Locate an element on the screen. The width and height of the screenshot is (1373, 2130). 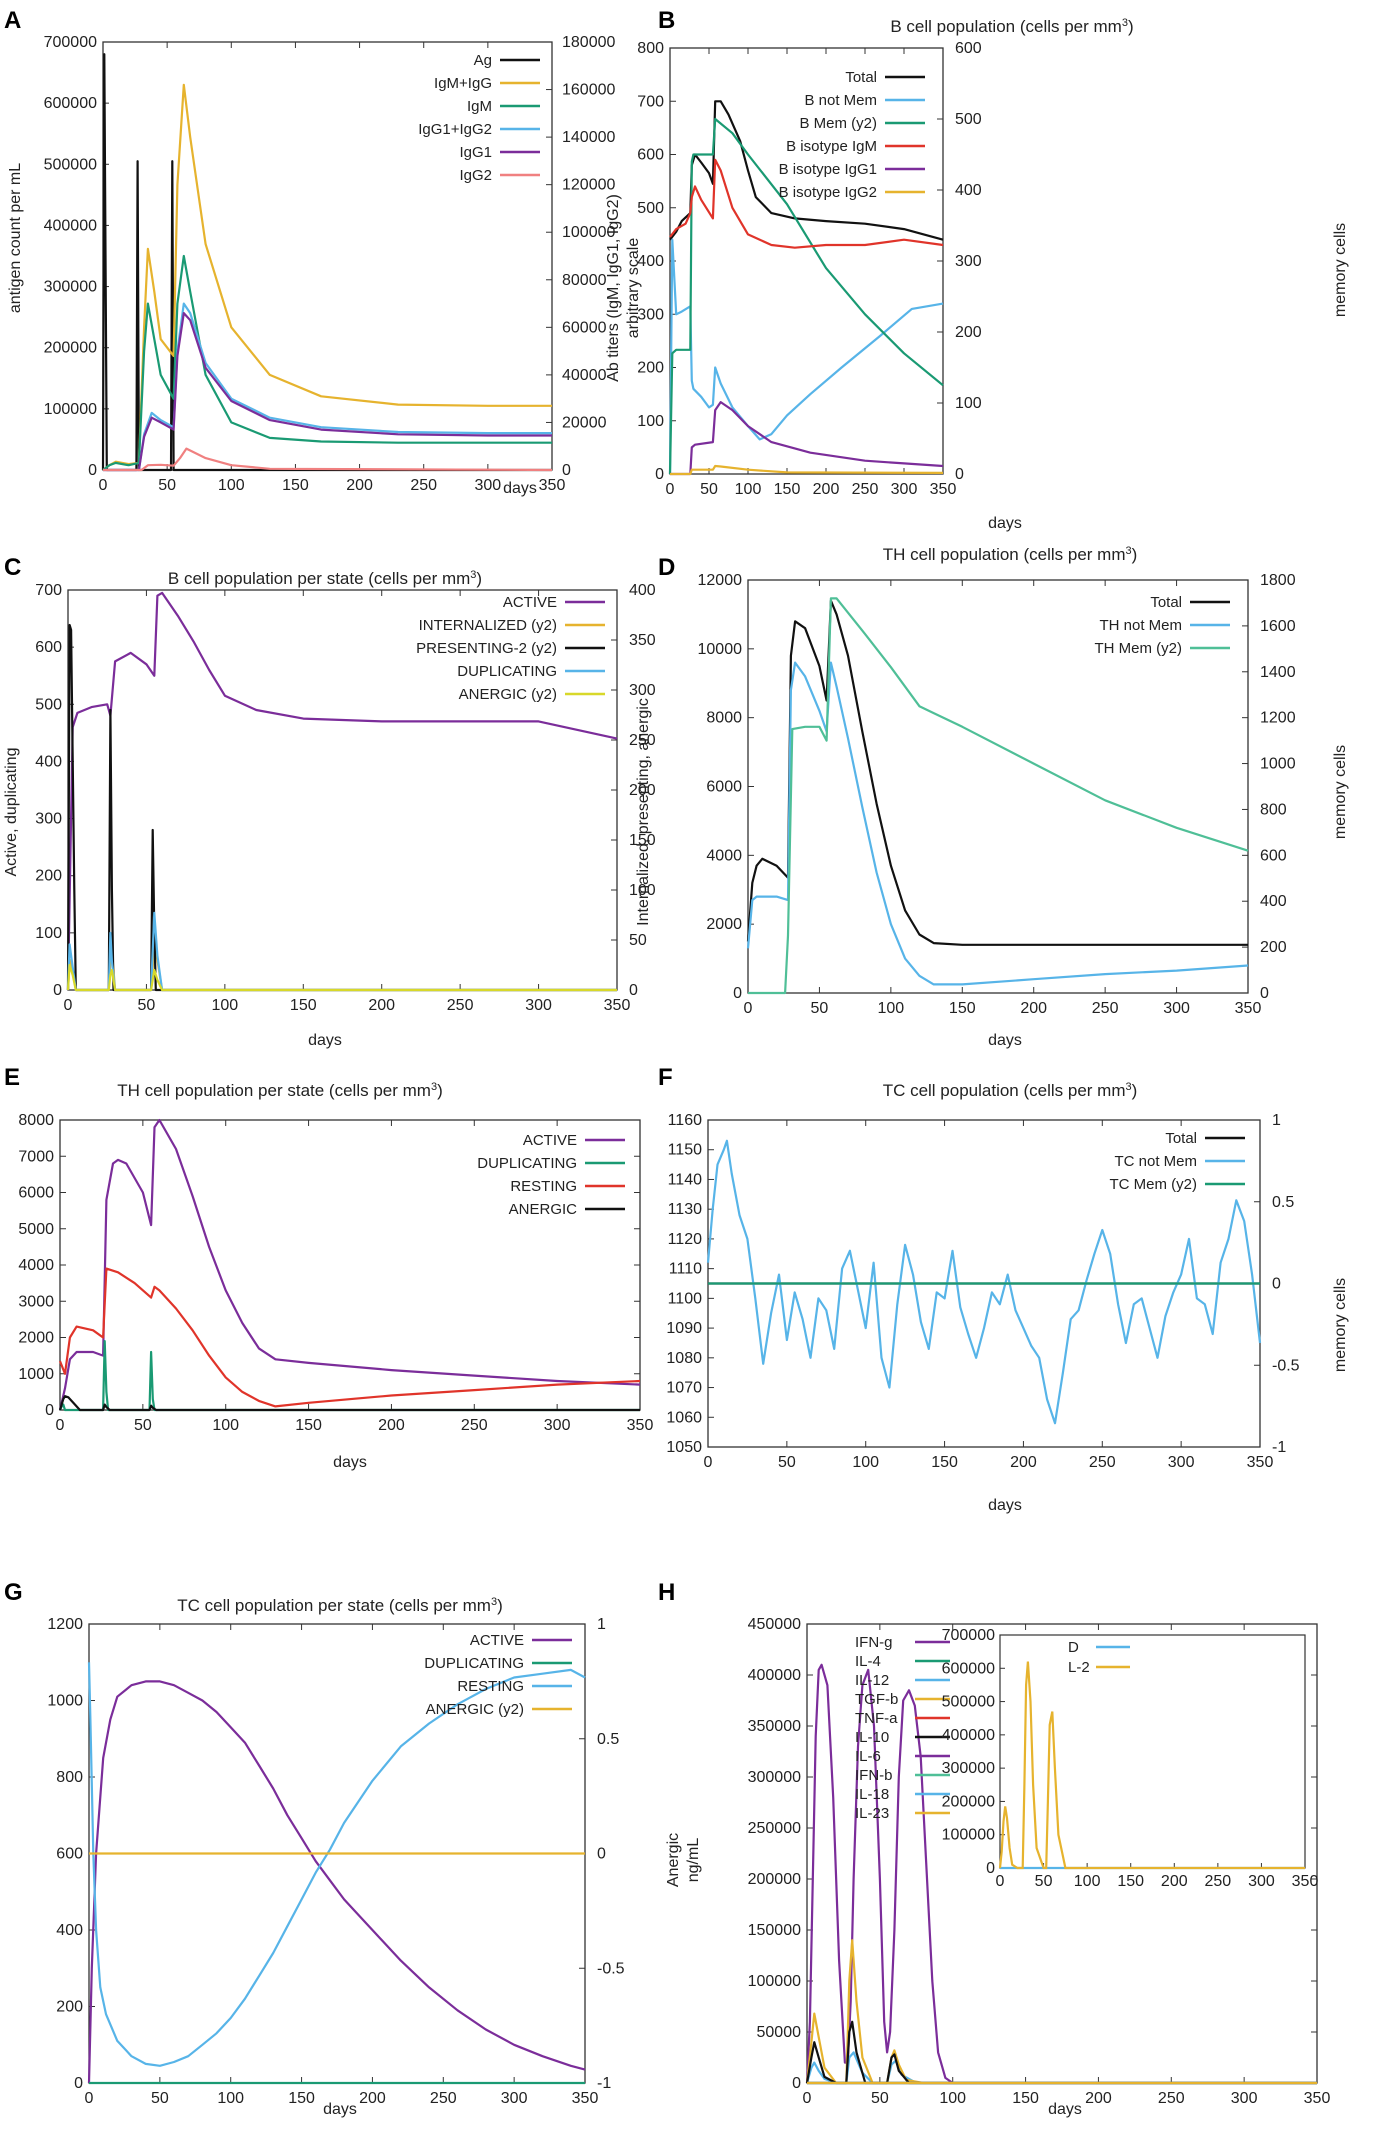
panel-b-legend-label: B isotype IgG1 is located at coordinates (828, 169).